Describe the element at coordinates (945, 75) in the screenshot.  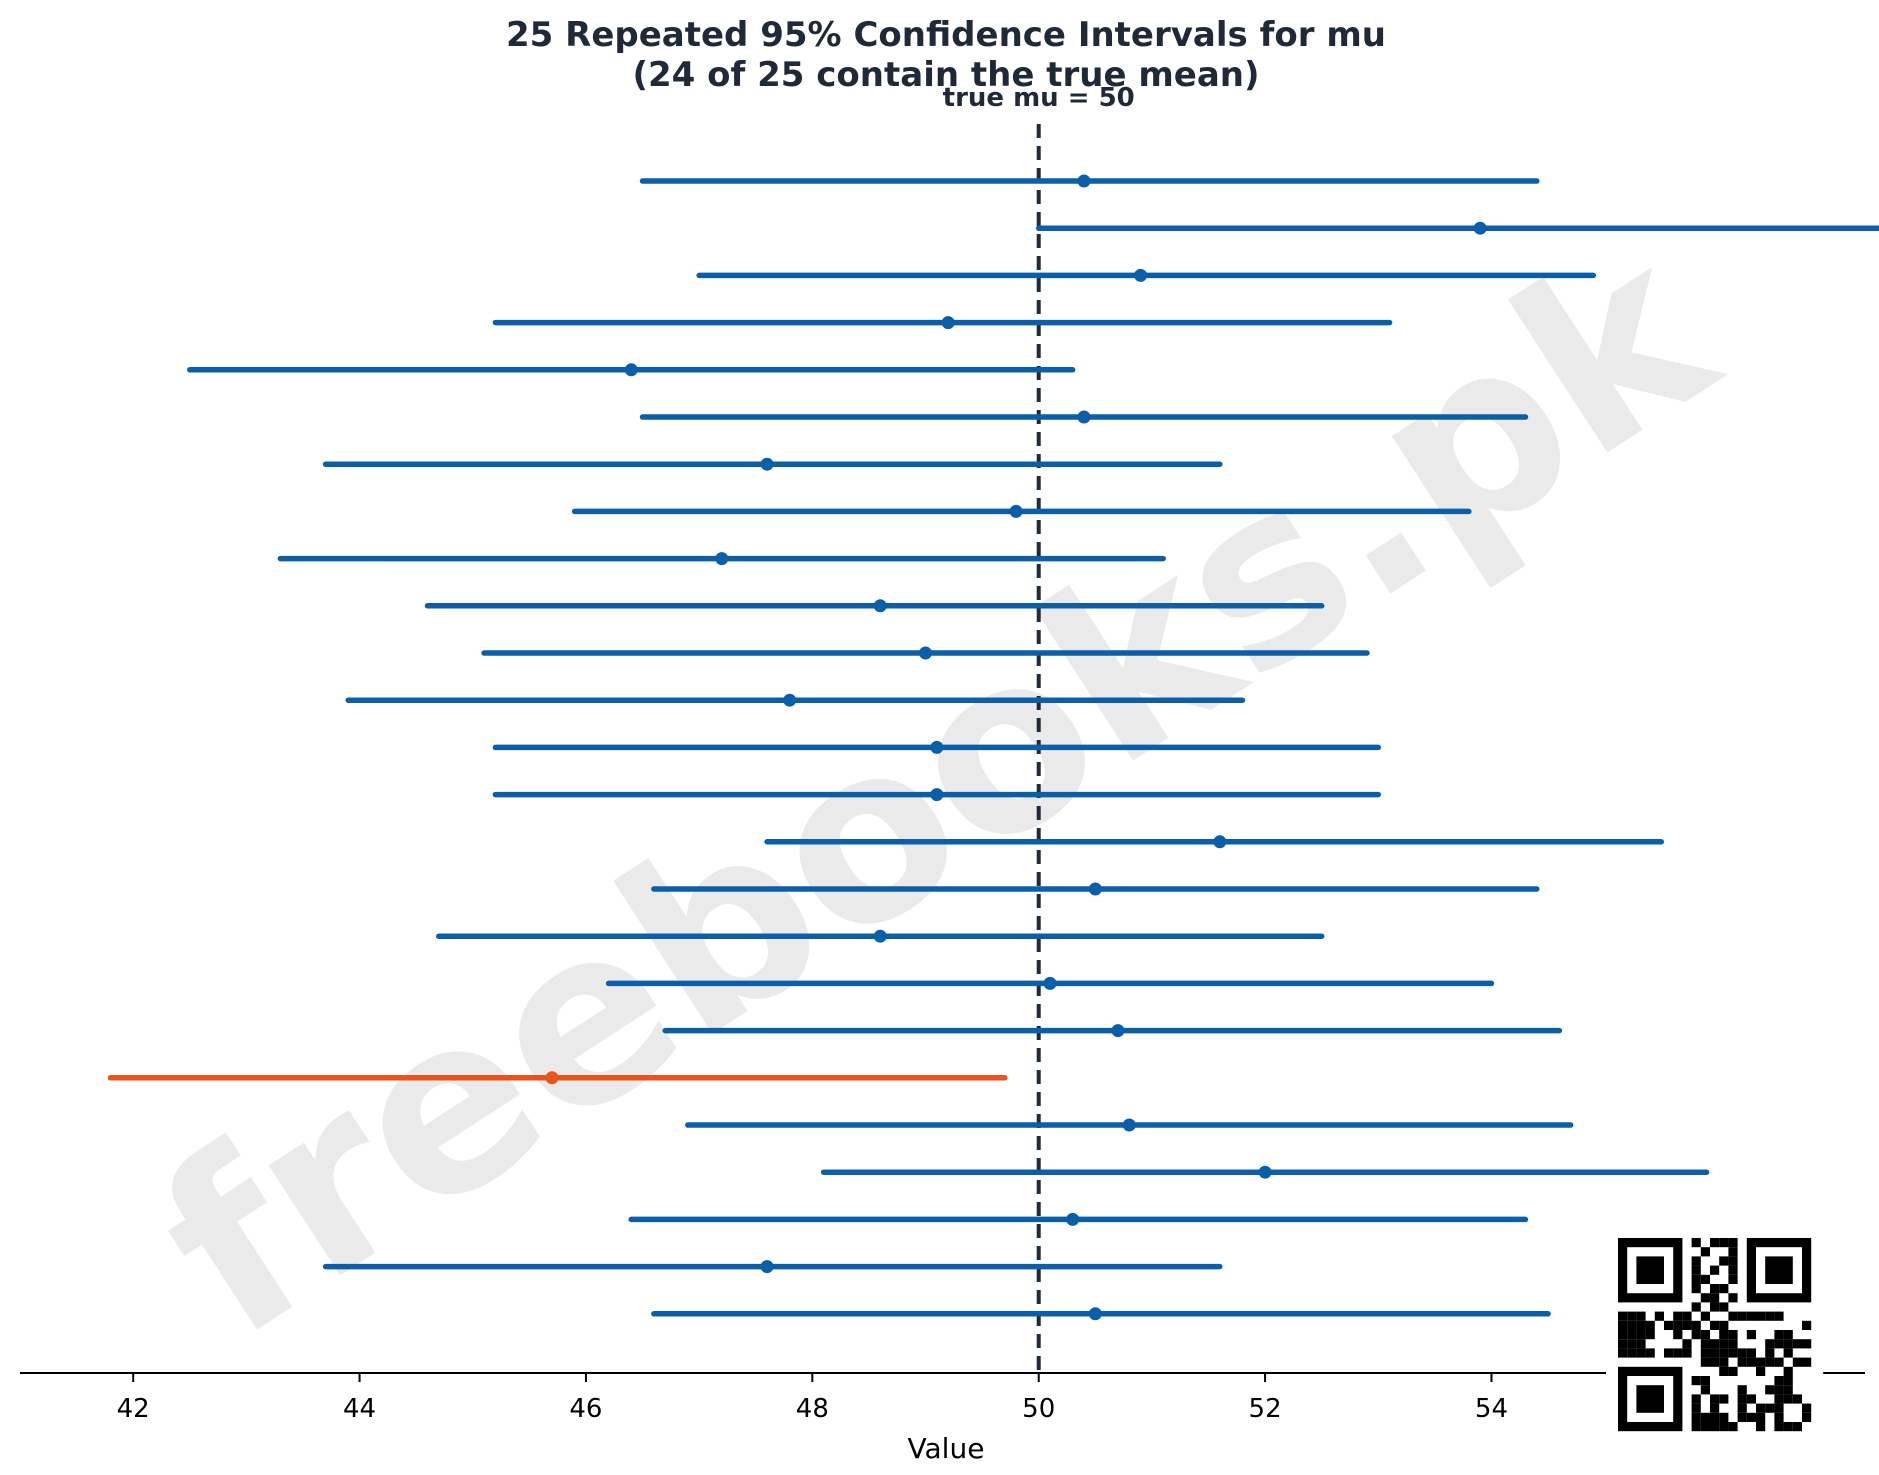
I see `chart-subtitle: (24 of 25 contain the true mean)` at that location.